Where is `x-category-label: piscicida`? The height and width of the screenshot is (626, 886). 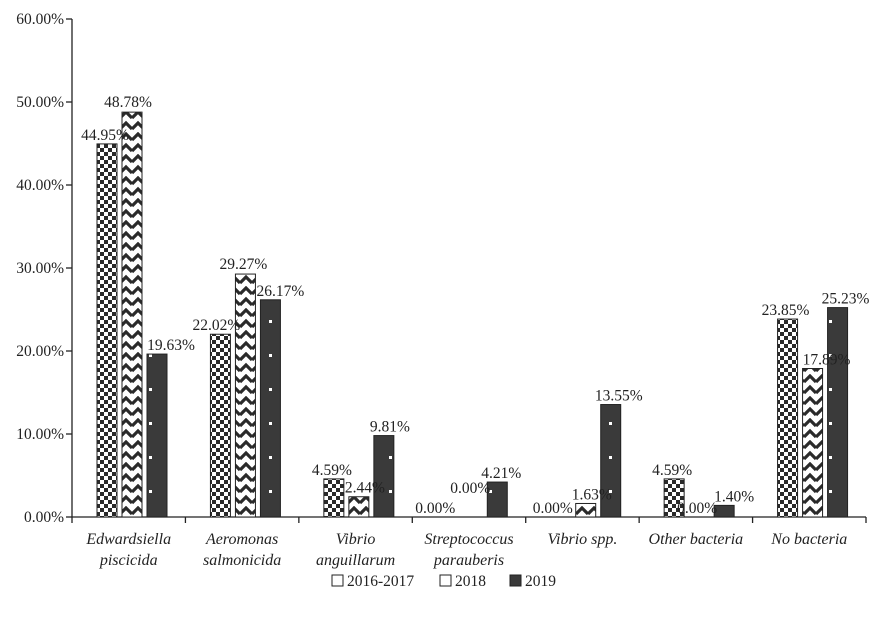
x-category-label: piscicida is located at coordinates (128, 560).